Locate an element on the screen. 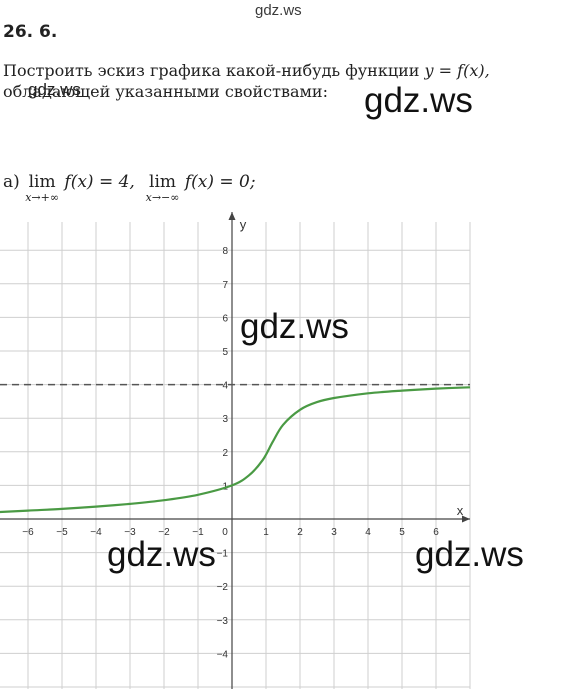 This screenshot has height=689, width=566. y-tick-label: 4 is located at coordinates (225, 386).